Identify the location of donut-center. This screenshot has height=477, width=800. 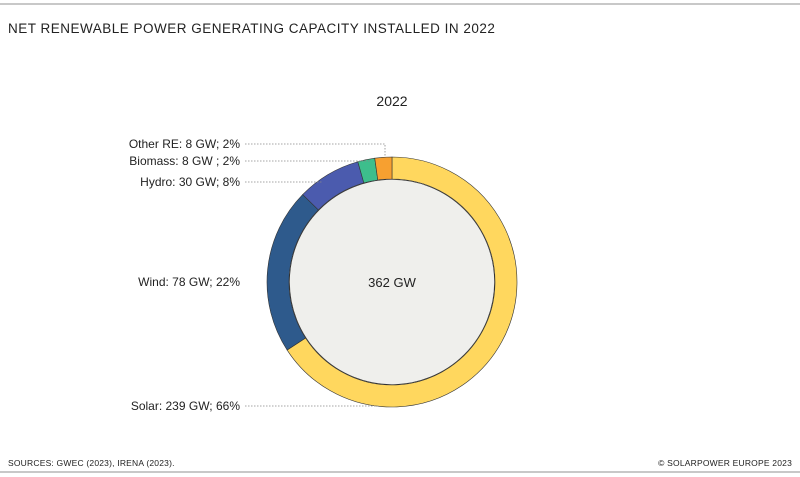
(392, 282).